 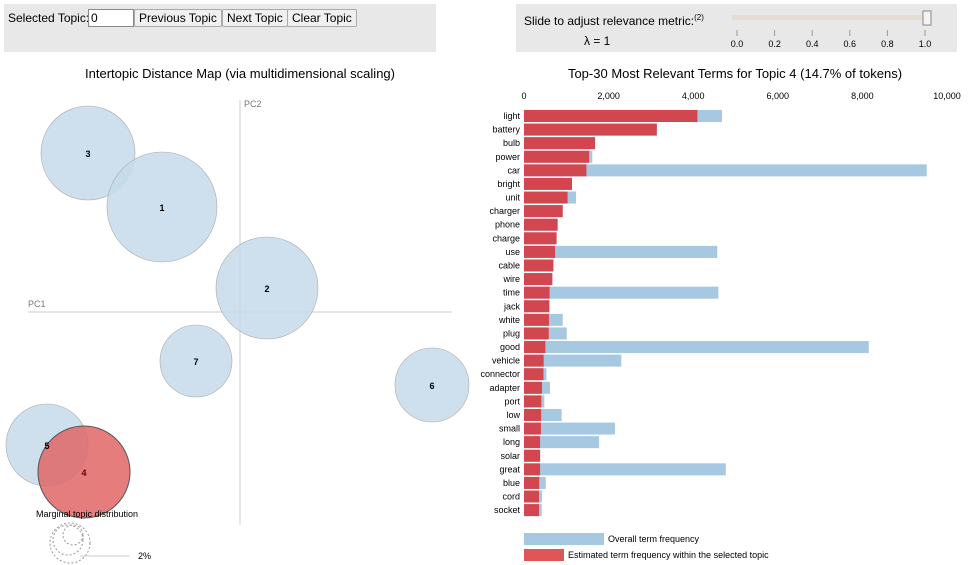 I want to click on term-label: solar, so click(x=510, y=456).